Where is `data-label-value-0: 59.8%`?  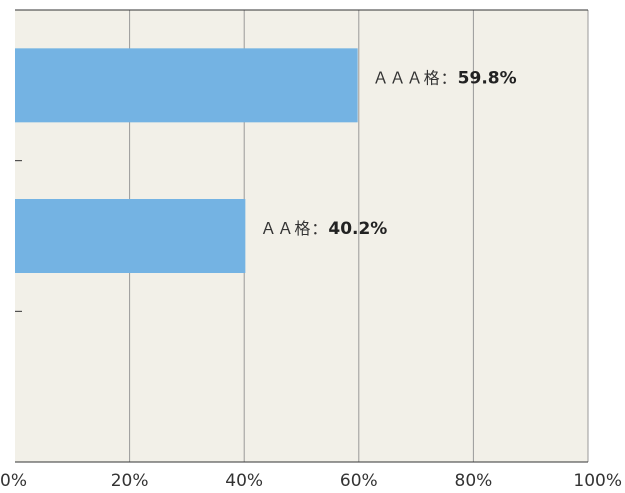
data-label-value-0: 59.8% is located at coordinates (487, 78).